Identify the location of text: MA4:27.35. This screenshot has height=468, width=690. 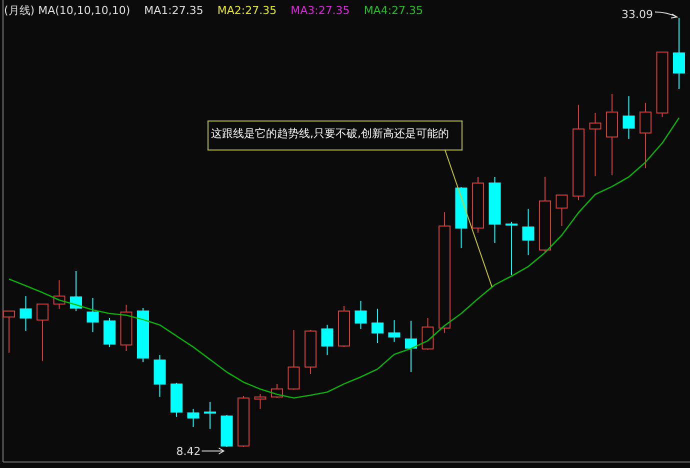
(394, 10).